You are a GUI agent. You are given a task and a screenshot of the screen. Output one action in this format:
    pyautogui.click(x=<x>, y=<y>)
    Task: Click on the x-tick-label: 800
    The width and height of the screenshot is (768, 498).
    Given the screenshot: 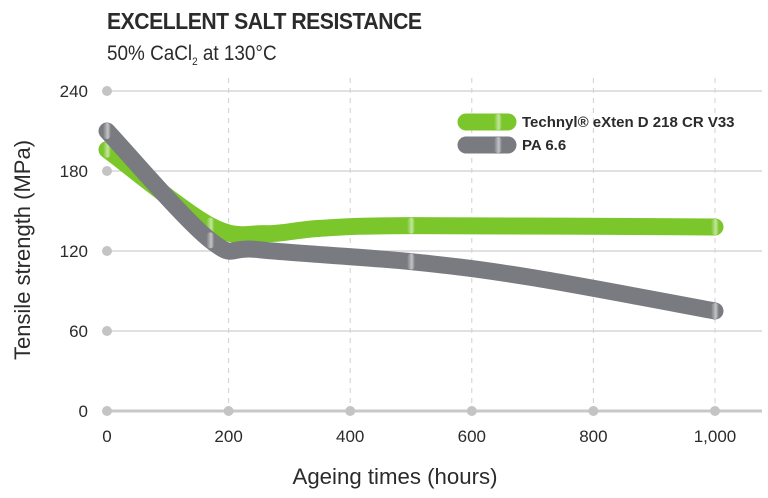 What is the action you would take?
    pyautogui.click(x=593, y=436)
    